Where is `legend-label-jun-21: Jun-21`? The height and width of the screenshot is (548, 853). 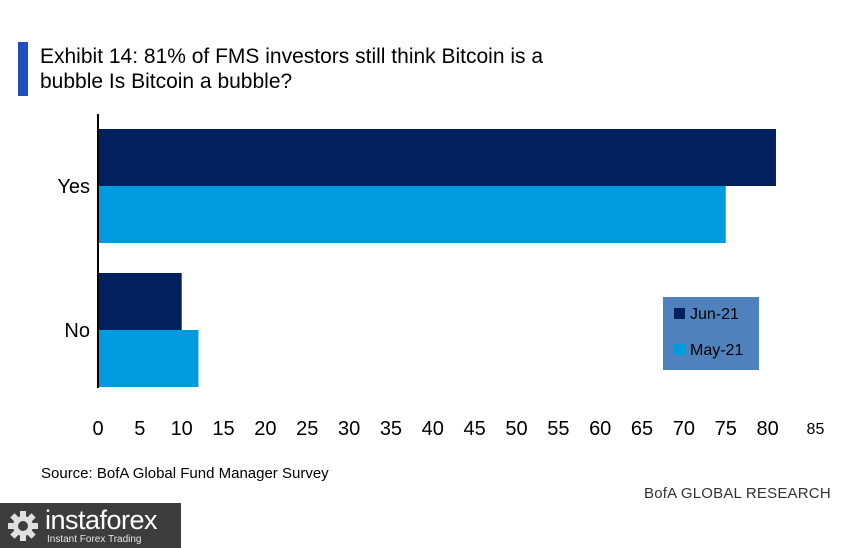
legend-label-jun-21: Jun-21 is located at coordinates (714, 314).